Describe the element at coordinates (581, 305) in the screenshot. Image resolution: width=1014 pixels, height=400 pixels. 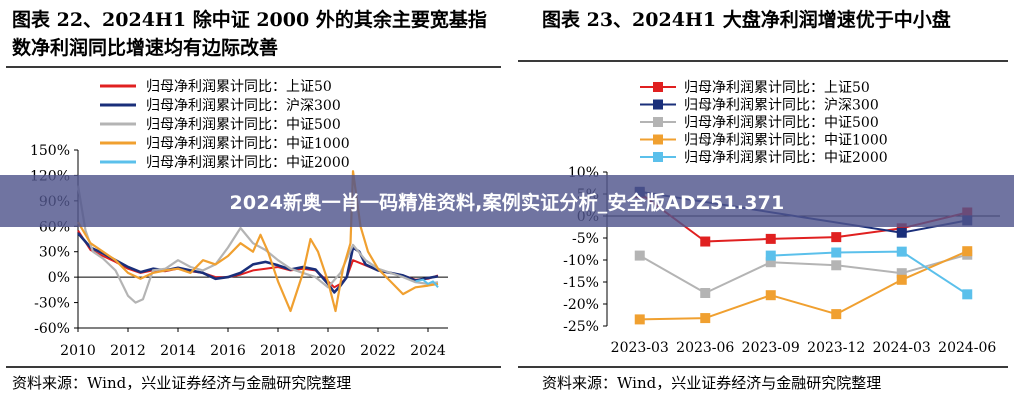
I see `y-tick-label: -20%` at that location.